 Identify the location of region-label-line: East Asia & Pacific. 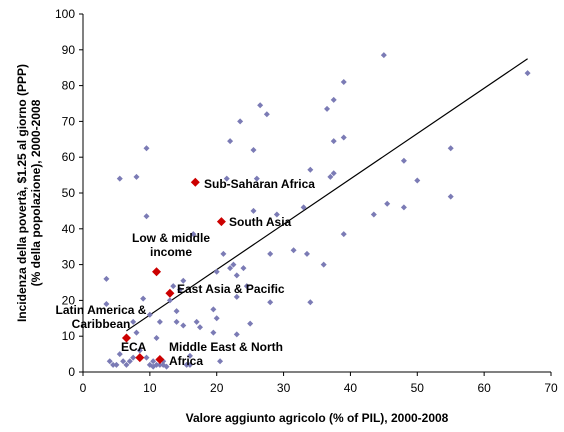
(231, 289).